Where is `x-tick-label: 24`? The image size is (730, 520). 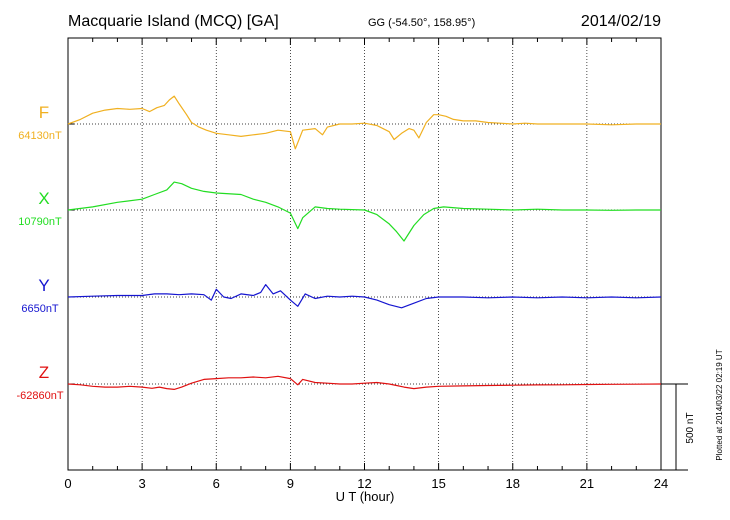 x-tick-label: 24 is located at coordinates (661, 483).